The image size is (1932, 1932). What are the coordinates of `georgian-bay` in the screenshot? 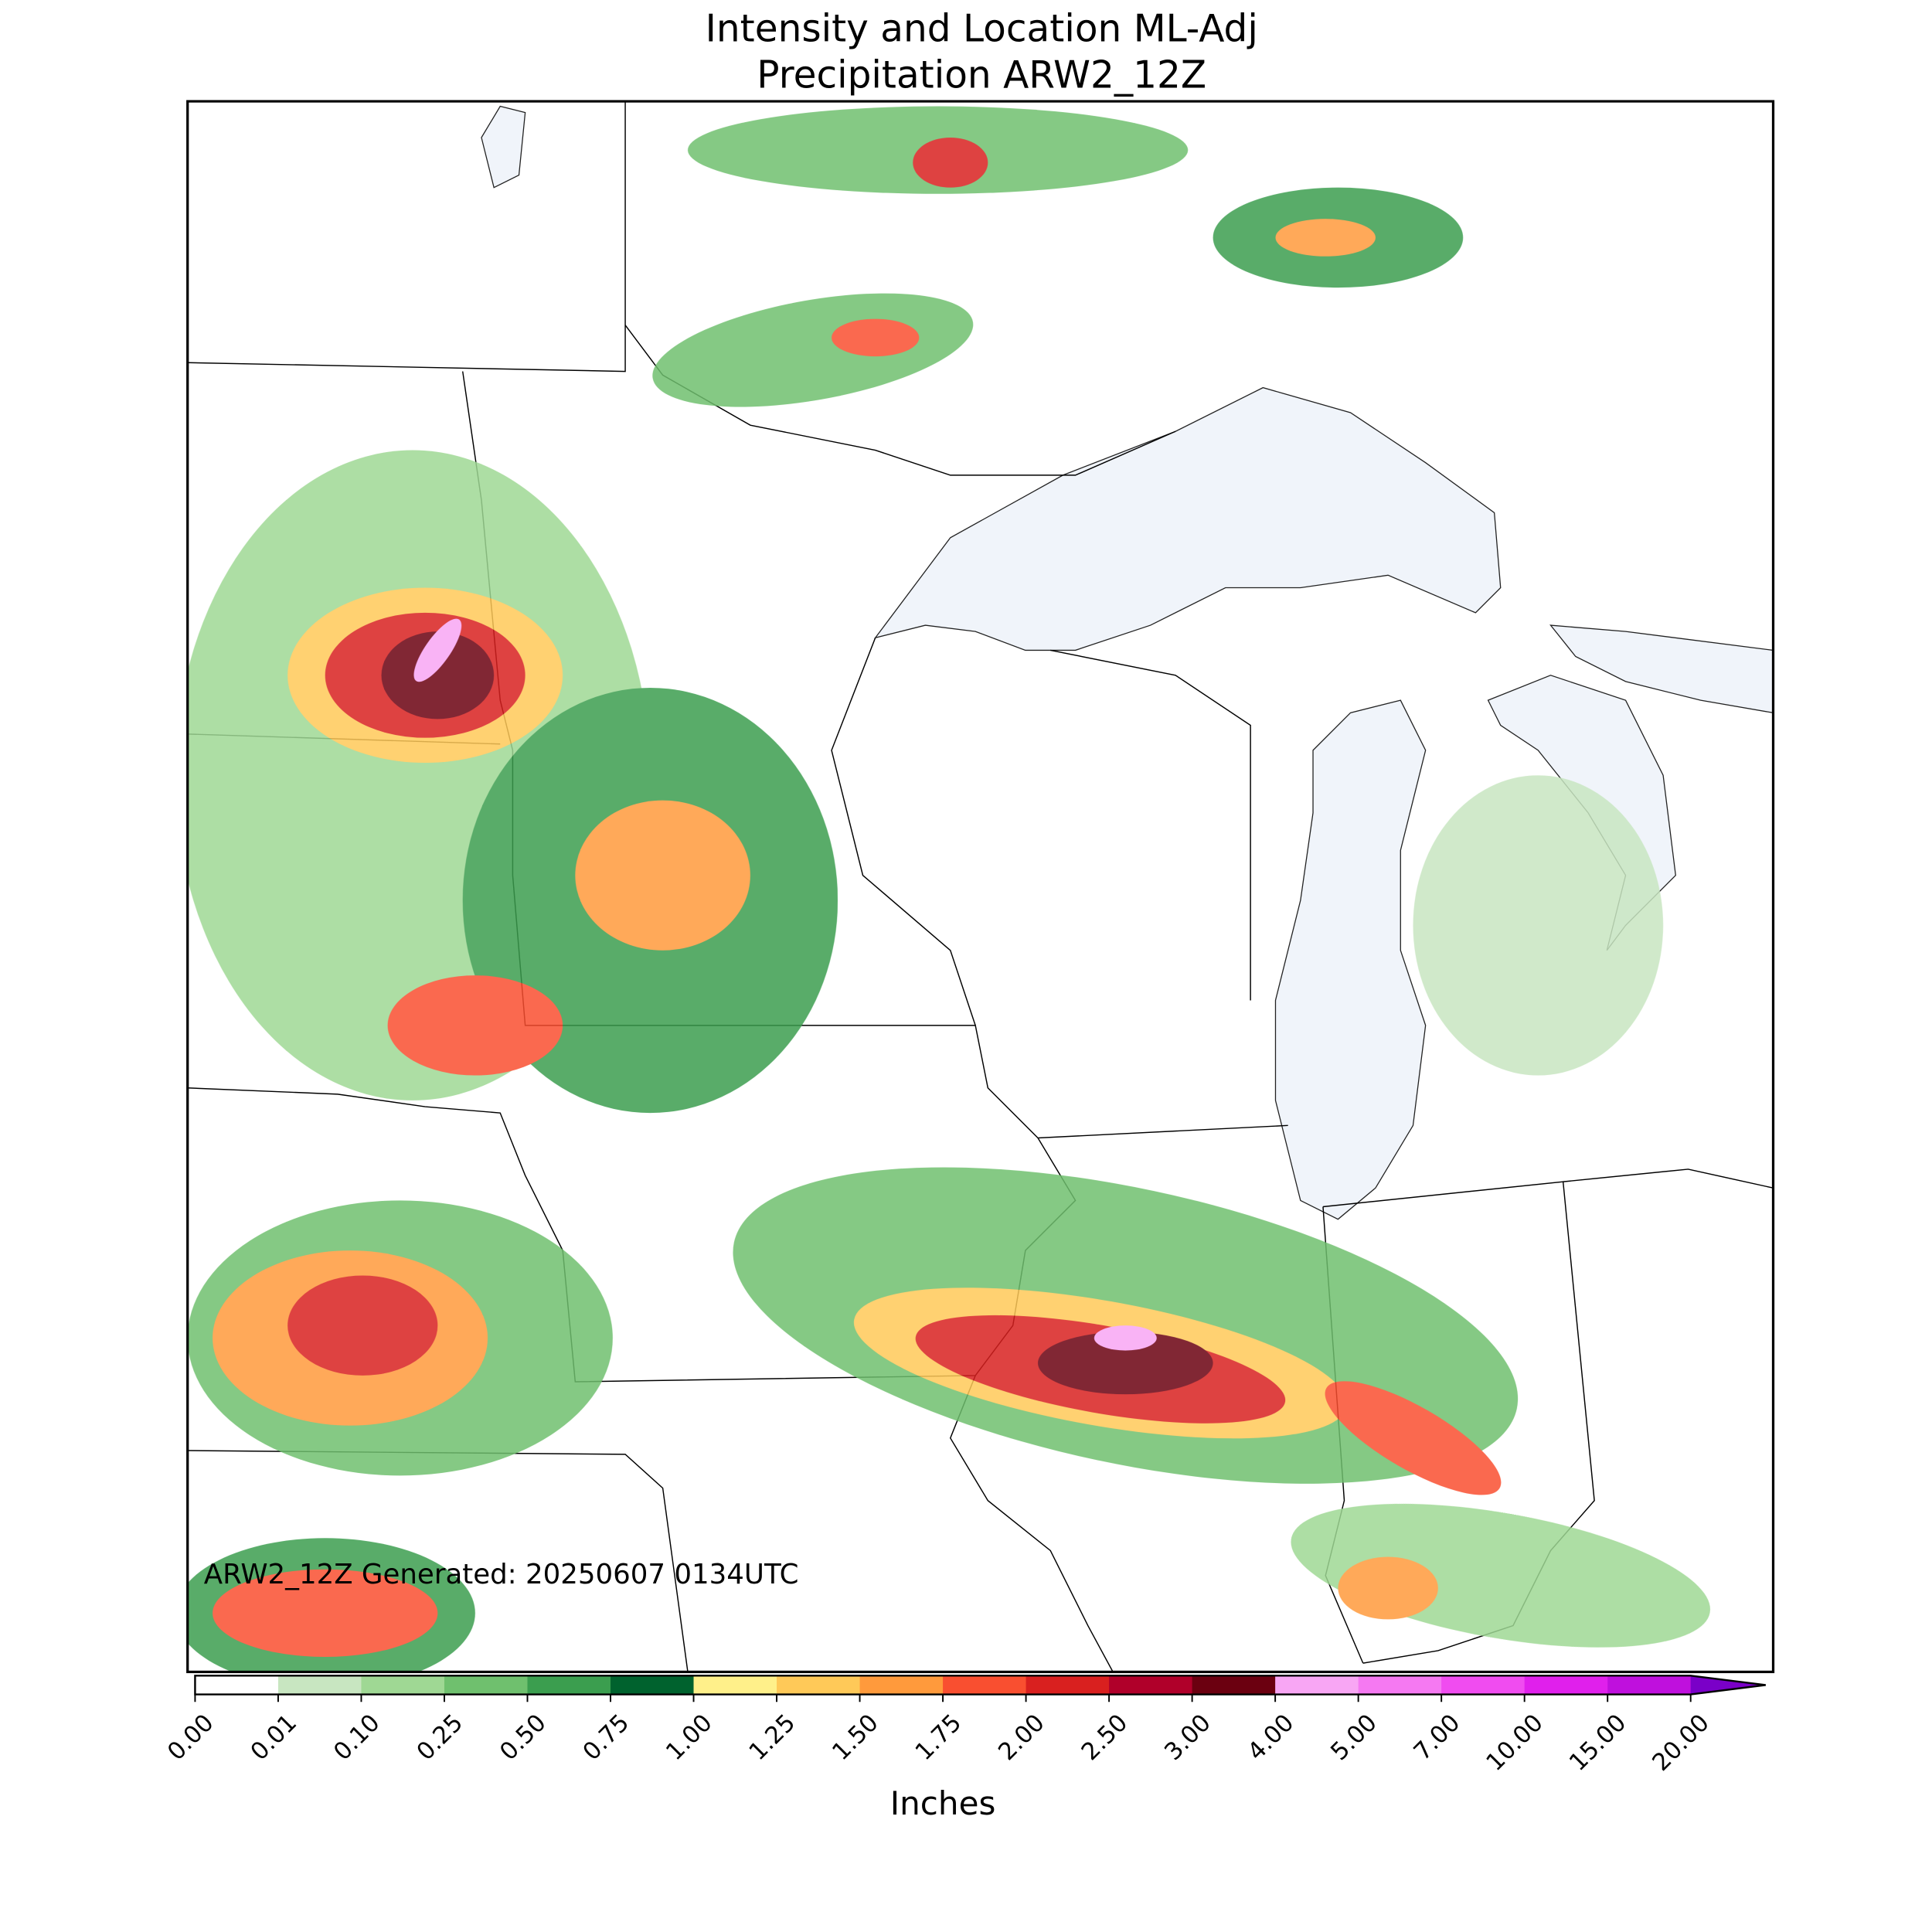 It's located at (1661, 669).